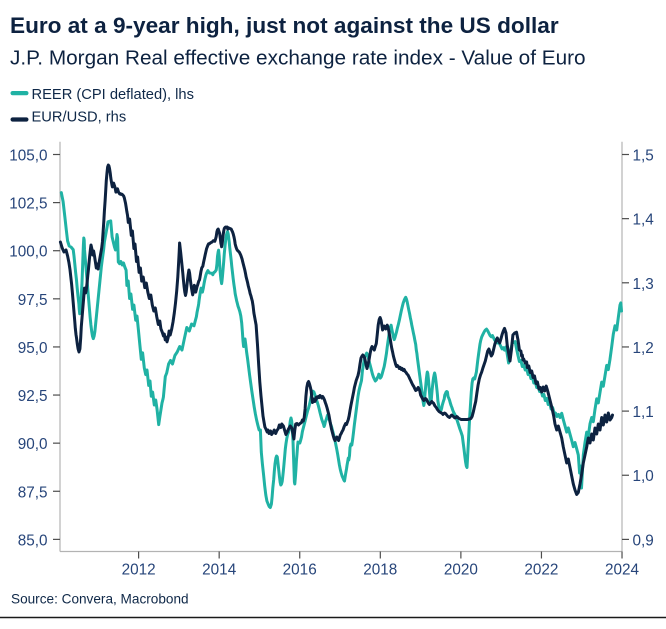 The image size is (666, 629). I want to click on svg-text: 2020, so click(461, 570).